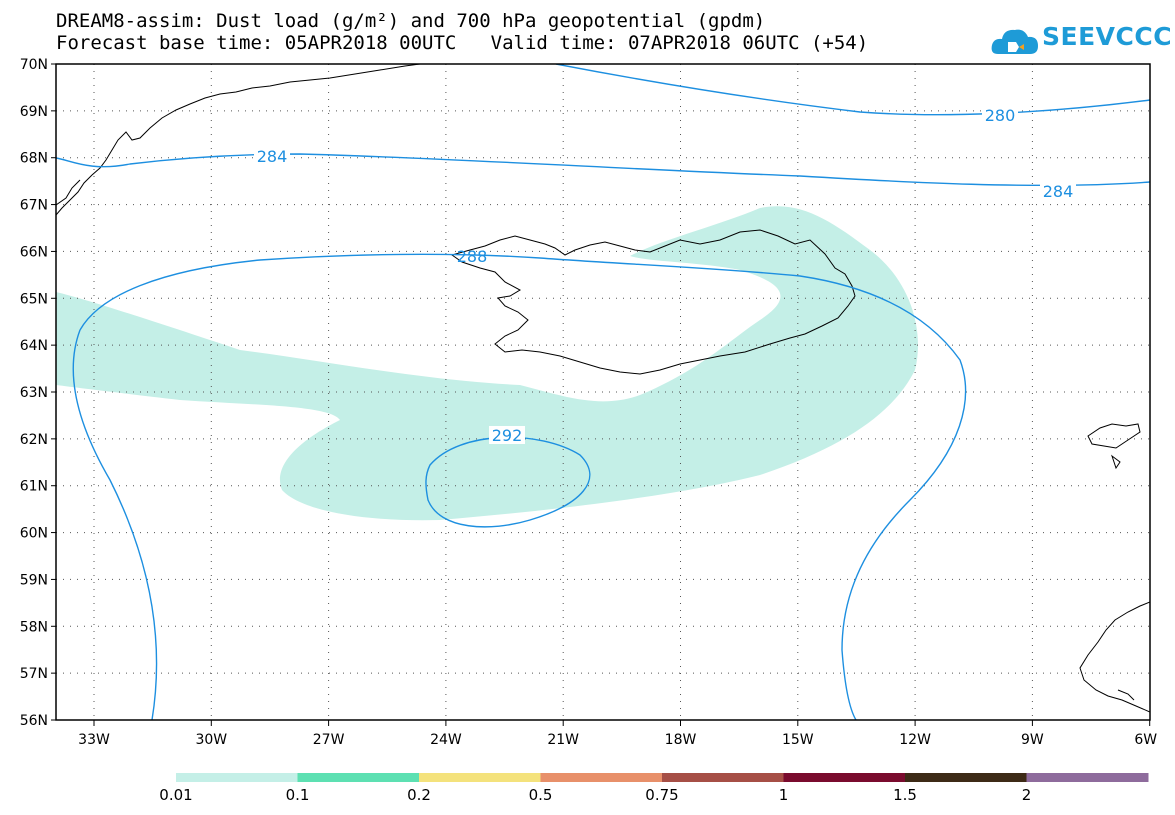 This screenshot has width=1175, height=815. I want to click on dust-load-legend: 0.01 0.1 0.2 0.5 0.75 1 1.5 2, so click(654, 788).